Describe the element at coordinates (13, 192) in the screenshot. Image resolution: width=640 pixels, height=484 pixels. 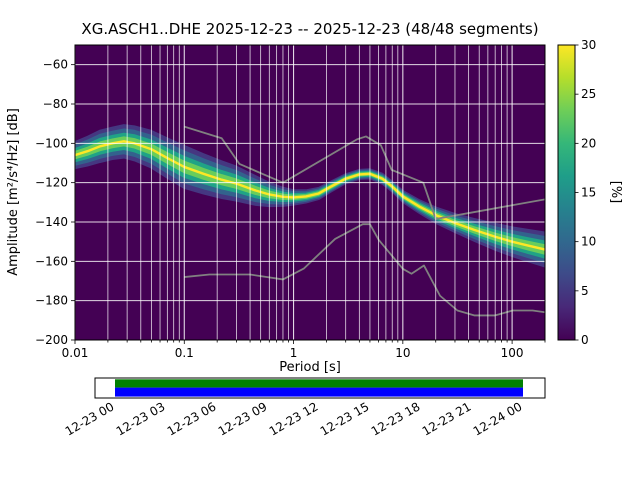
I see `y-axis-label: Amplitude [m²/s⁴/Hz] [dB]` at that location.